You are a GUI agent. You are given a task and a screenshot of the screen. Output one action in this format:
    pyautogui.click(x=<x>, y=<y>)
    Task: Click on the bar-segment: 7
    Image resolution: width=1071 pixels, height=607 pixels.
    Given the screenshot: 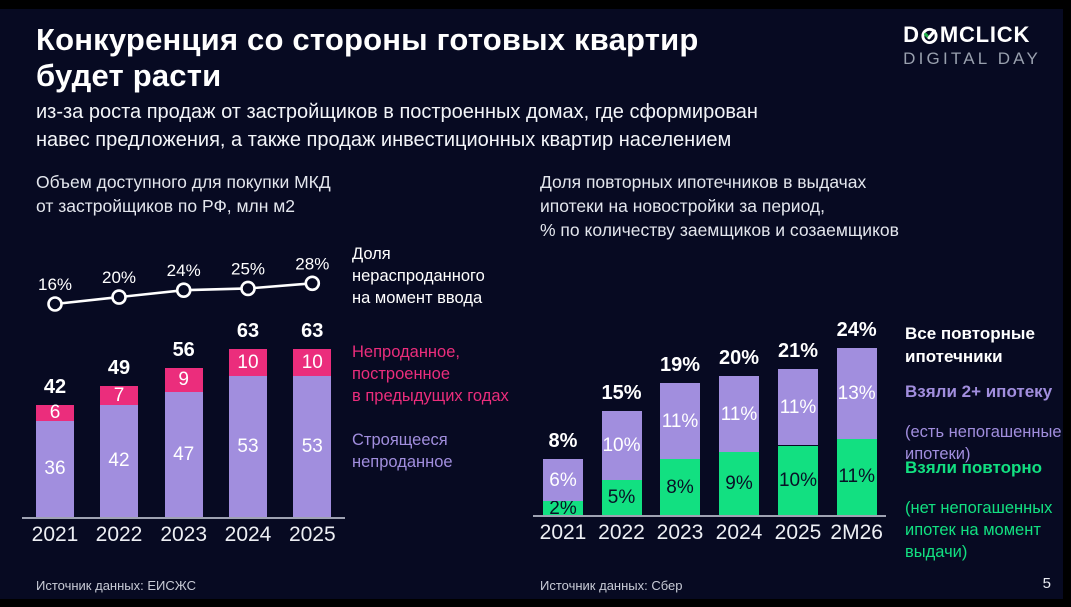 What is the action you would take?
    pyautogui.click(x=119, y=395)
    